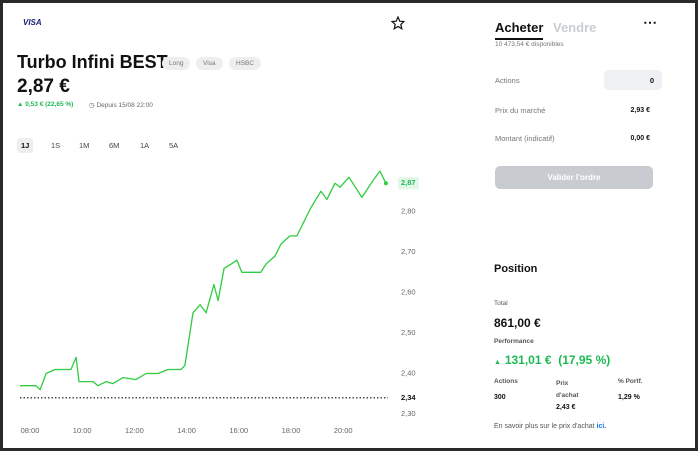 This screenshot has height=451, width=698. I want to click on y-tick-label: 2,50, so click(408, 332).